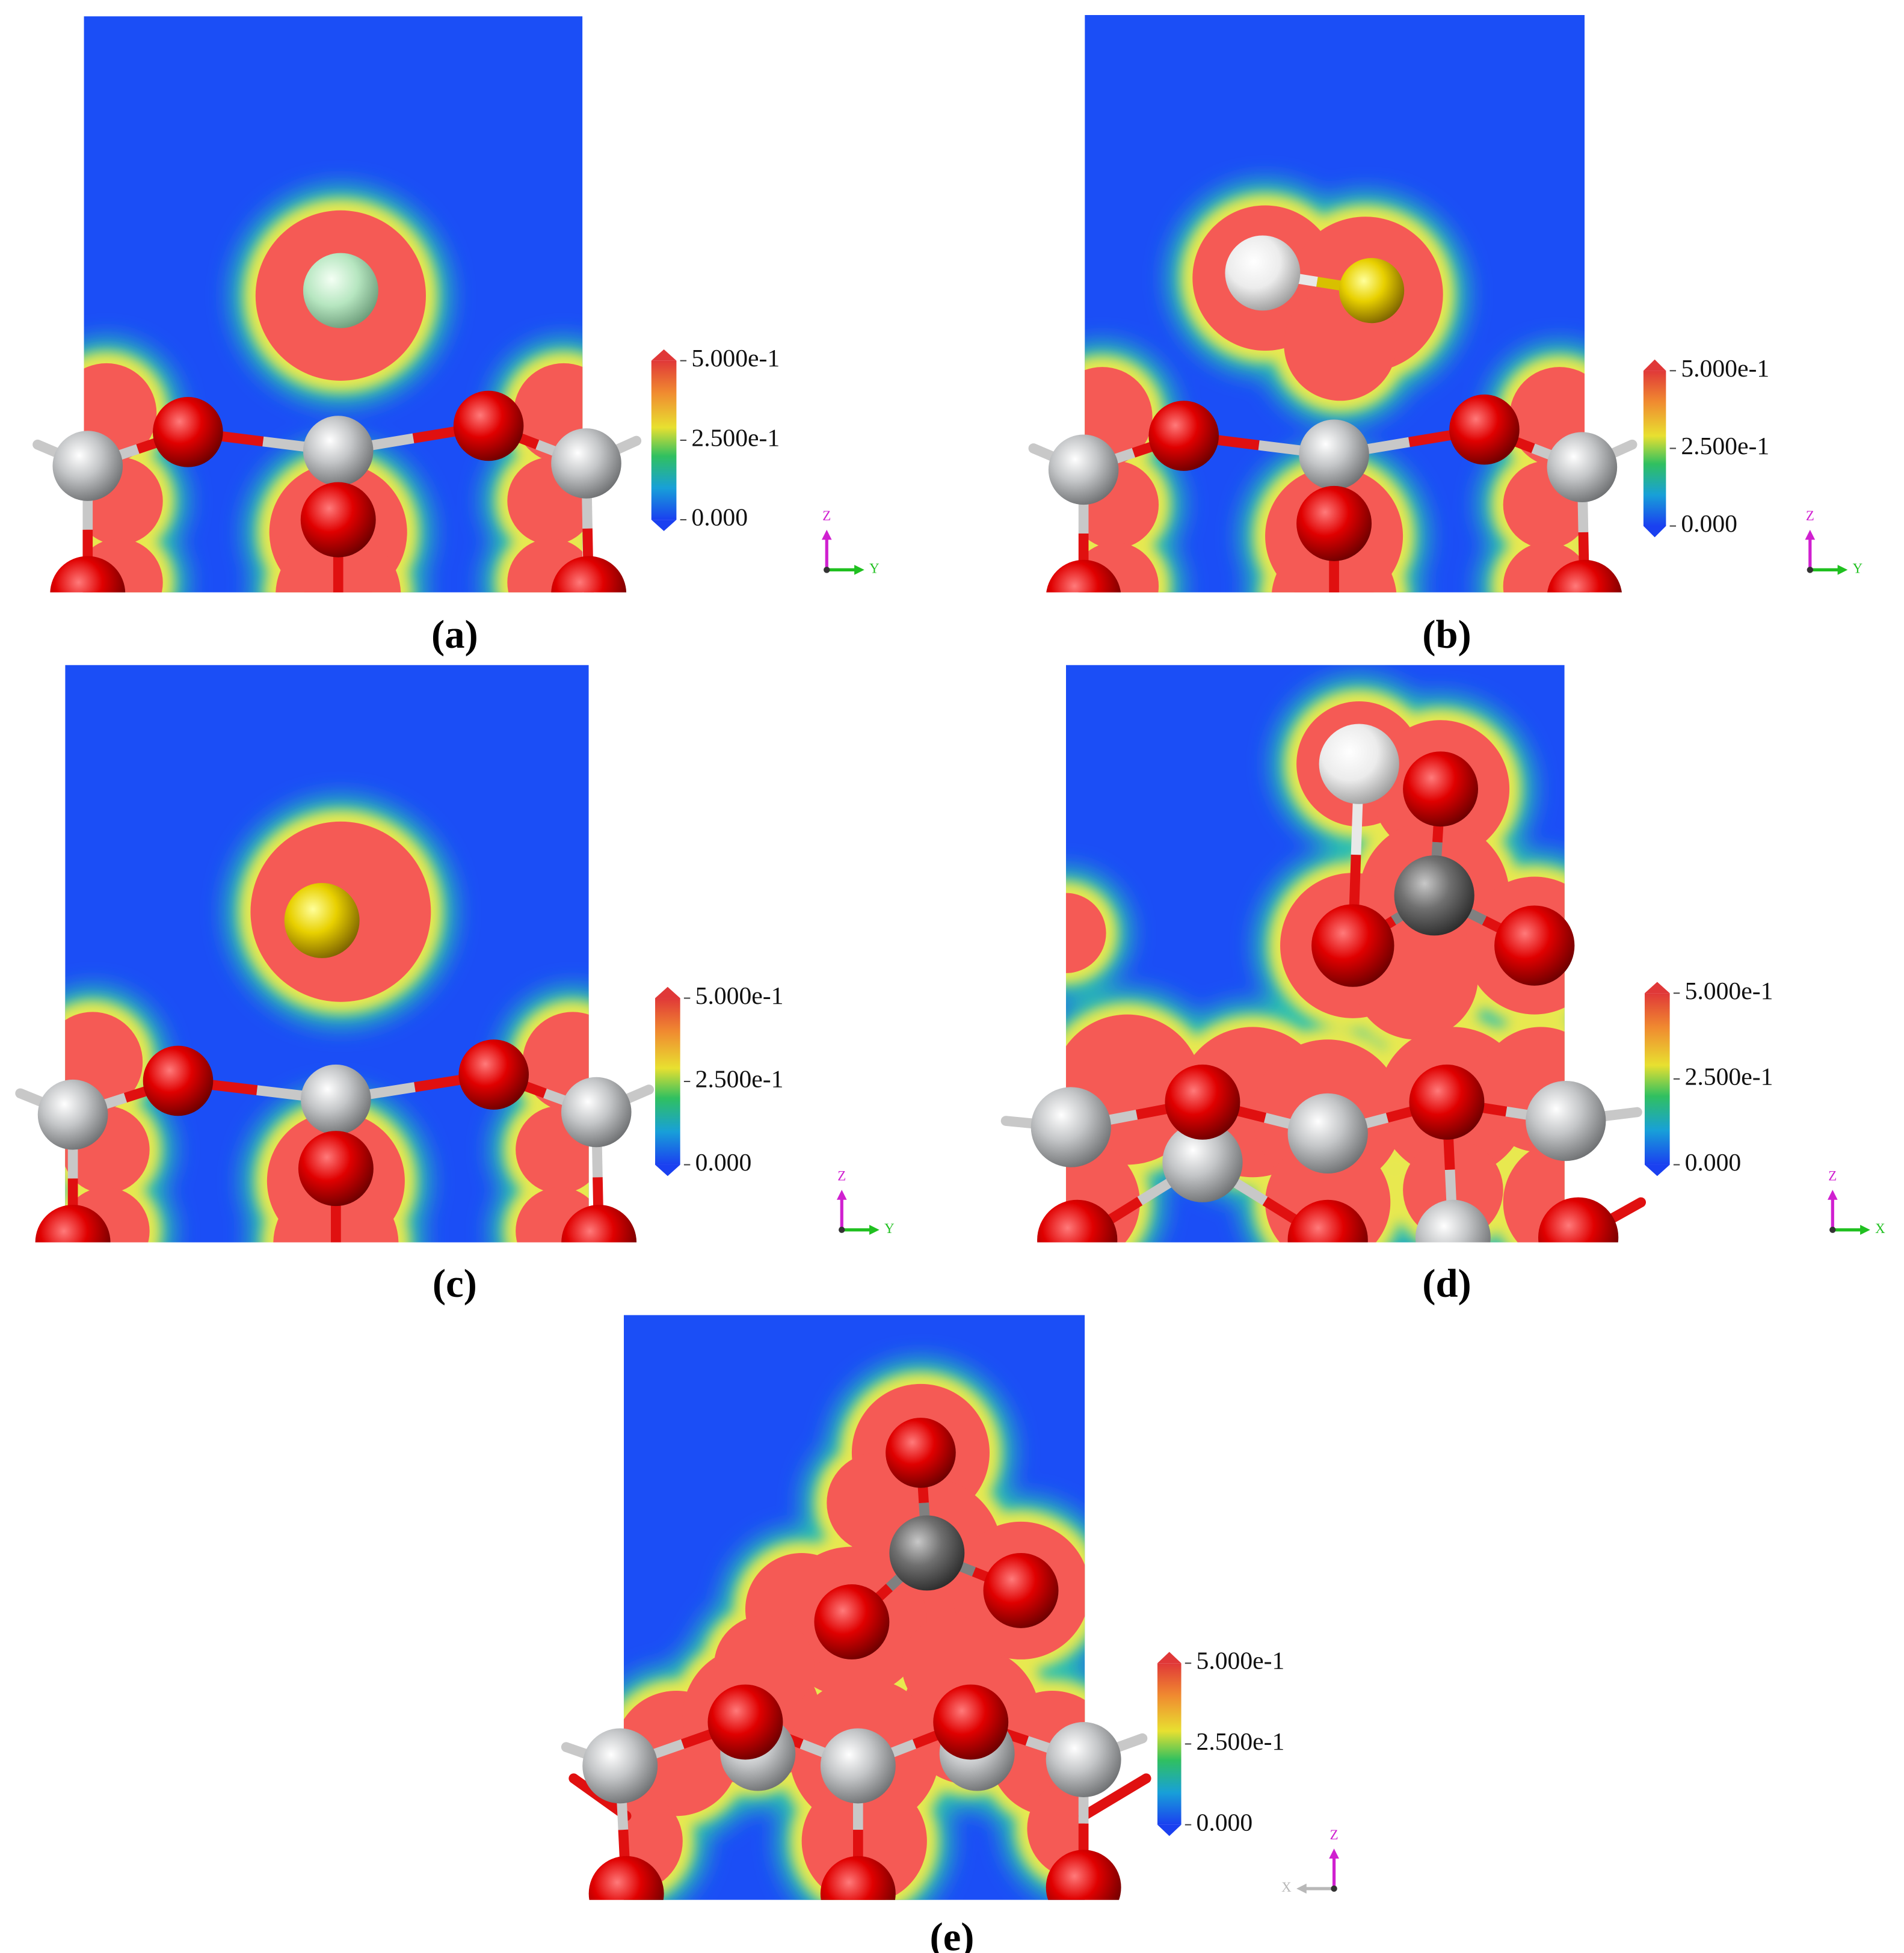 Image resolution: width=1904 pixels, height=1953 pixels. Describe the element at coordinates (1086, 933) in the screenshot. I see `elf-region` at that location.